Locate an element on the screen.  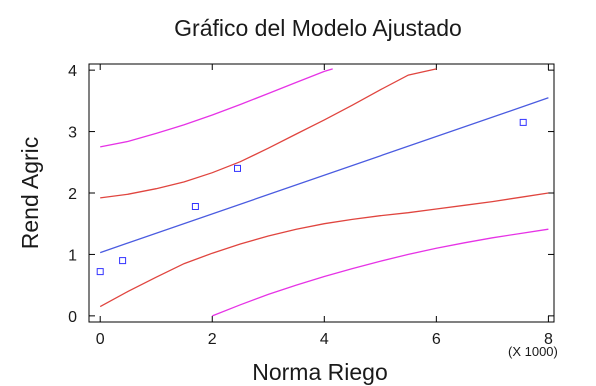
x-tick-label: 6 is located at coordinates (436, 339).